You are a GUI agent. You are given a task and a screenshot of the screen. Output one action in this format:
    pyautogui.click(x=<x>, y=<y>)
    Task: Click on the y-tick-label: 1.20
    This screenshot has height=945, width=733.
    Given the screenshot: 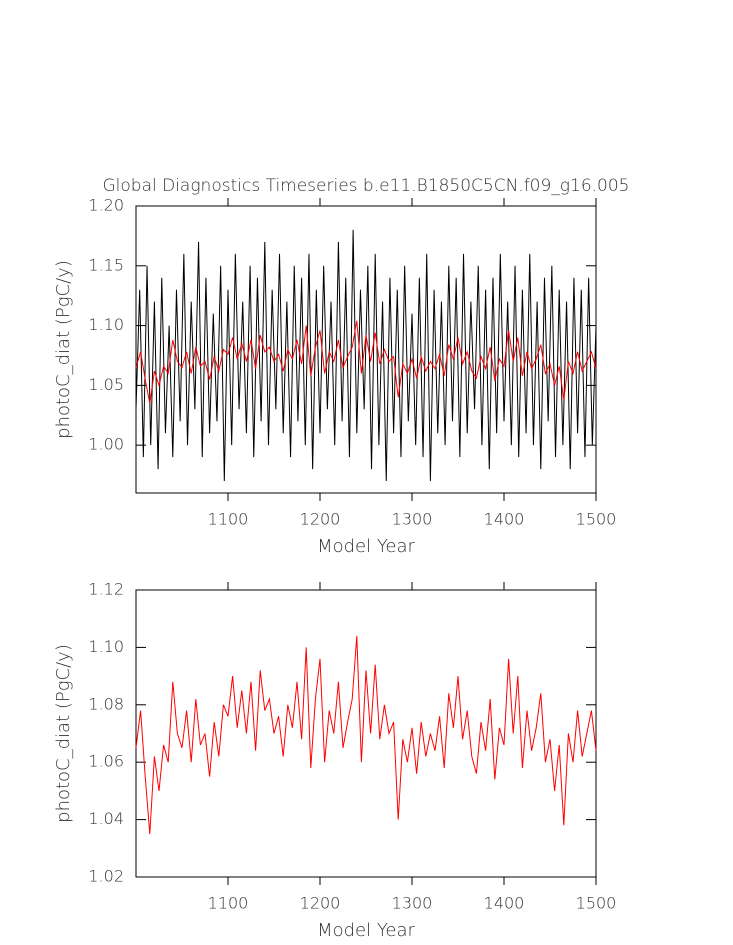 What is the action you would take?
    pyautogui.click(x=106, y=205)
    